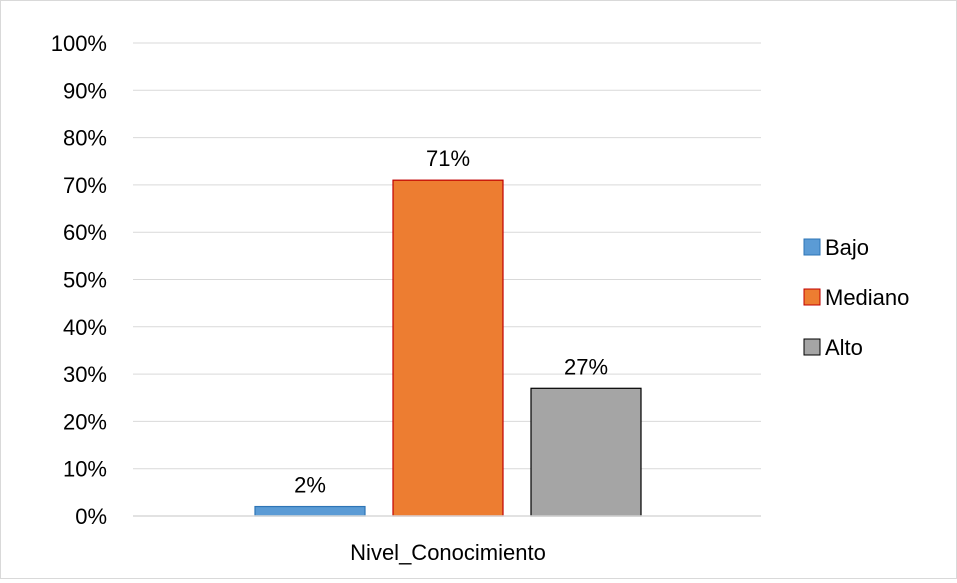 Image resolution: width=957 pixels, height=583 pixels. I want to click on data-label-alto: 27%, so click(586, 366).